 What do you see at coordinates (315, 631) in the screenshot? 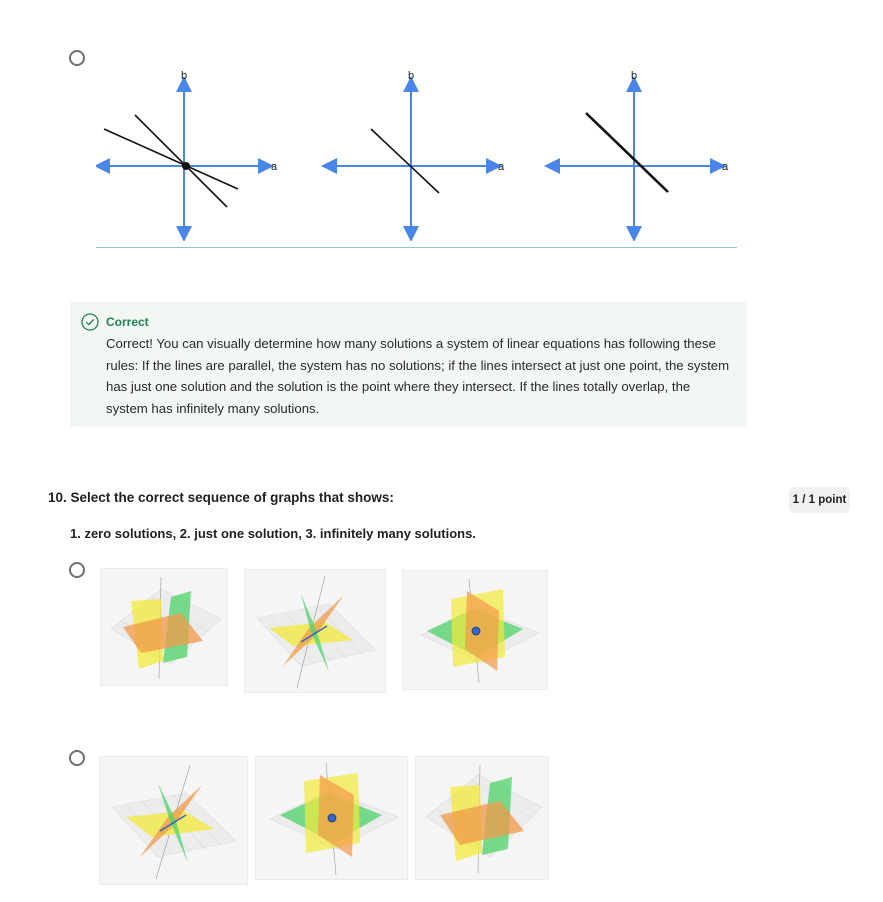
I see `option-1-graph-infinite-solutions` at bounding box center [315, 631].